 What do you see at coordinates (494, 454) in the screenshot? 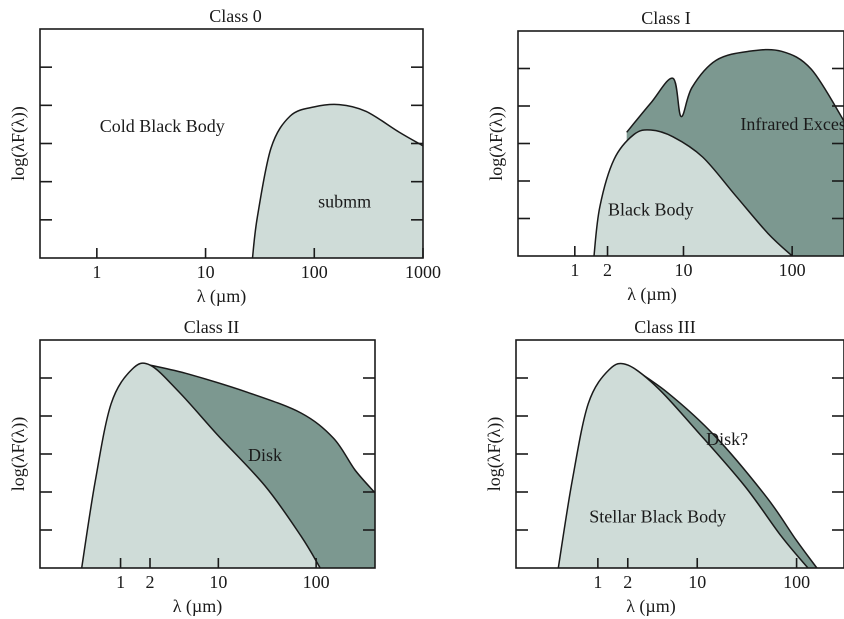
I see `panel-class-iii-ylabel: log(λF(λ))` at bounding box center [494, 454].